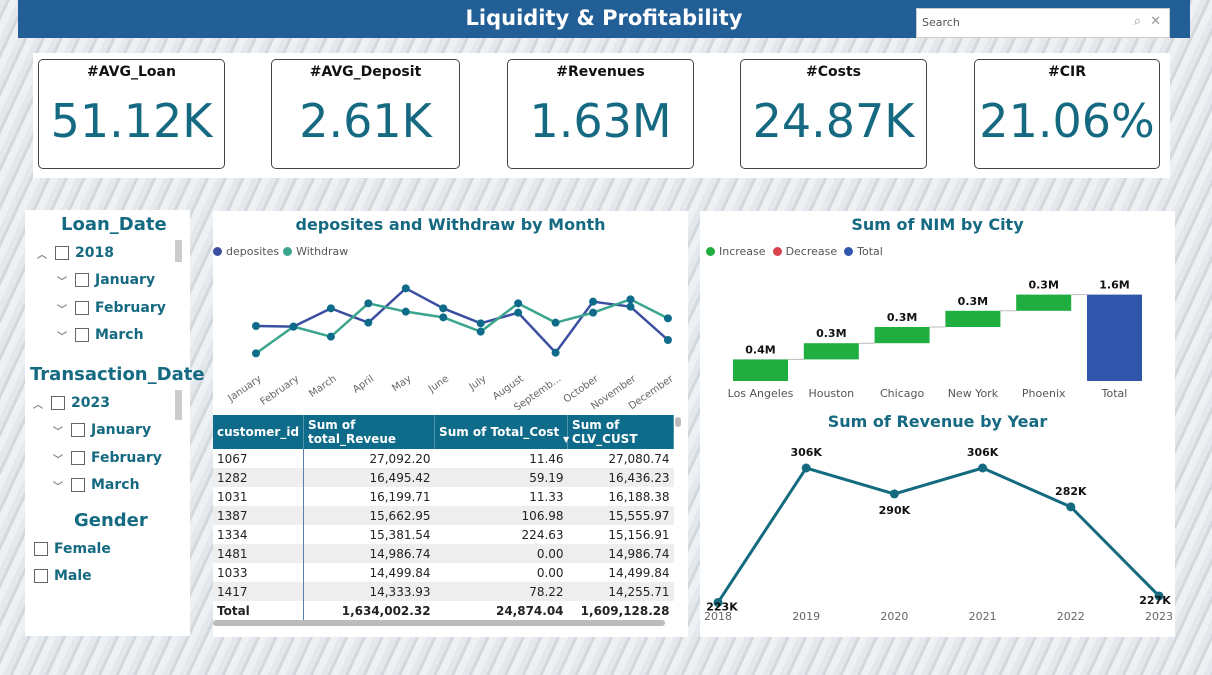  I want to click on x-tick-label: January, so click(245, 388).